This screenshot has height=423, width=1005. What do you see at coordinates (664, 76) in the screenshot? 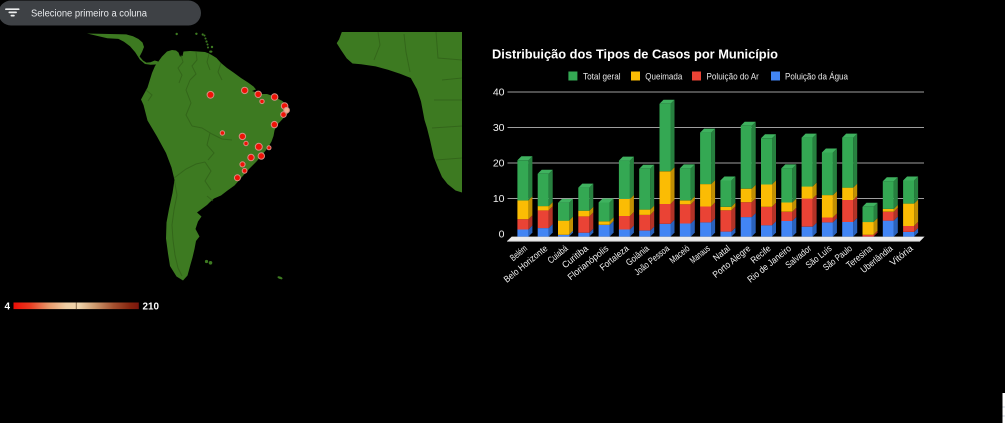
I see `svg-text: Queimada` at bounding box center [664, 76].